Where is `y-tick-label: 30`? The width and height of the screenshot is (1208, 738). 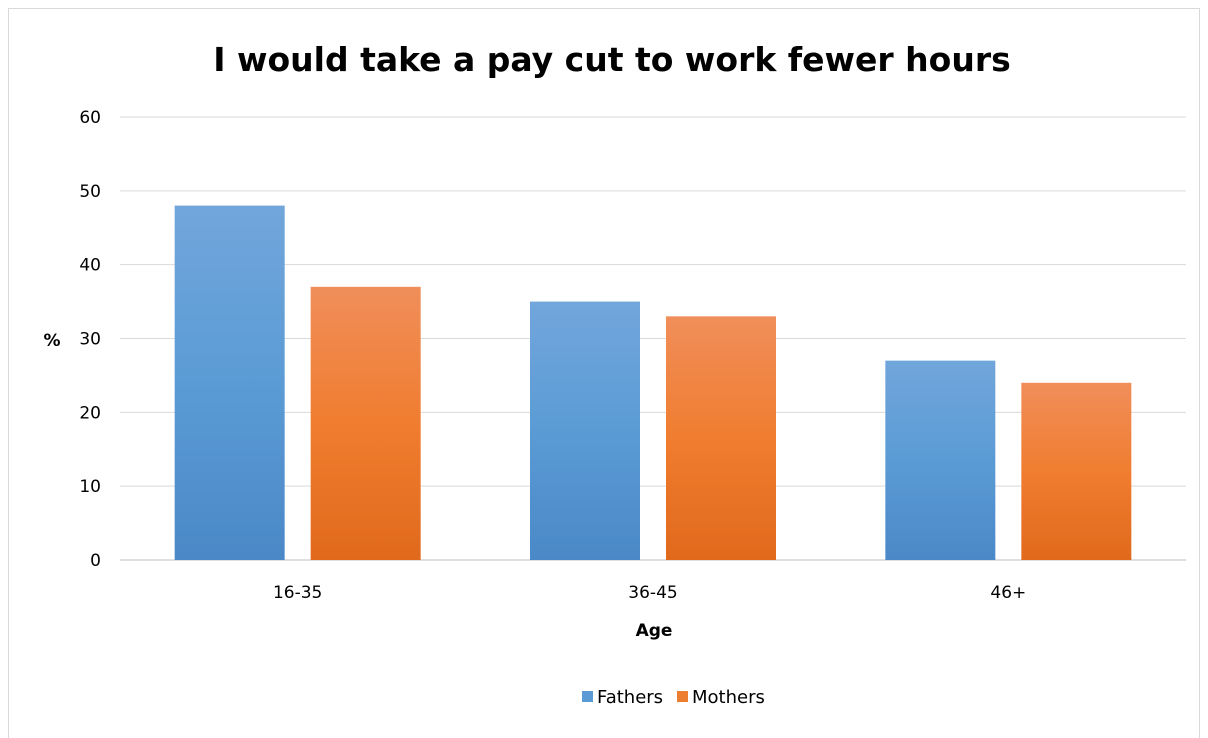 y-tick-label: 30 is located at coordinates (90, 340).